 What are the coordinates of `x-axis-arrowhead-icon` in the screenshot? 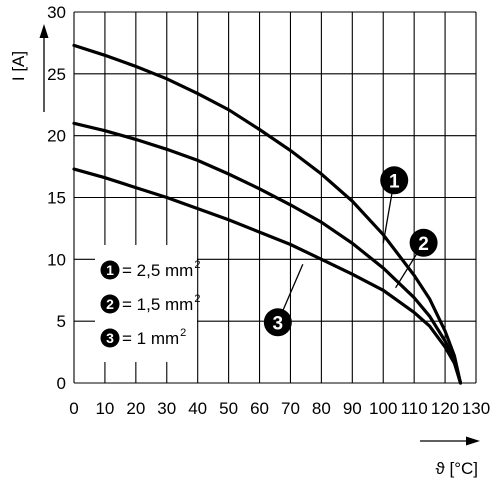 It's located at (473, 441).